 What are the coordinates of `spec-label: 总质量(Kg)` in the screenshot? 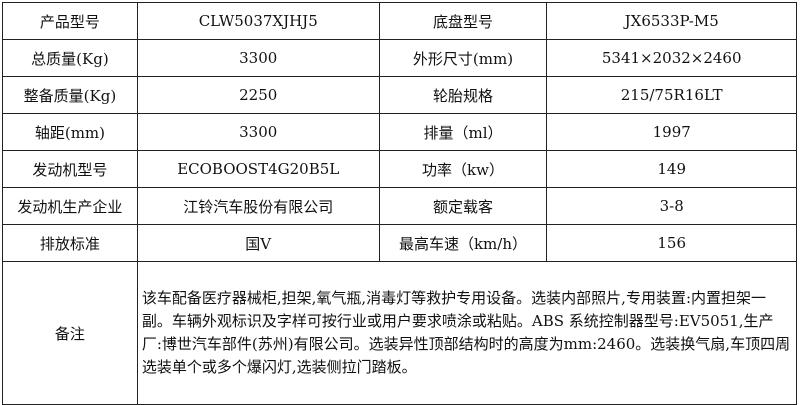 It's located at (70, 58).